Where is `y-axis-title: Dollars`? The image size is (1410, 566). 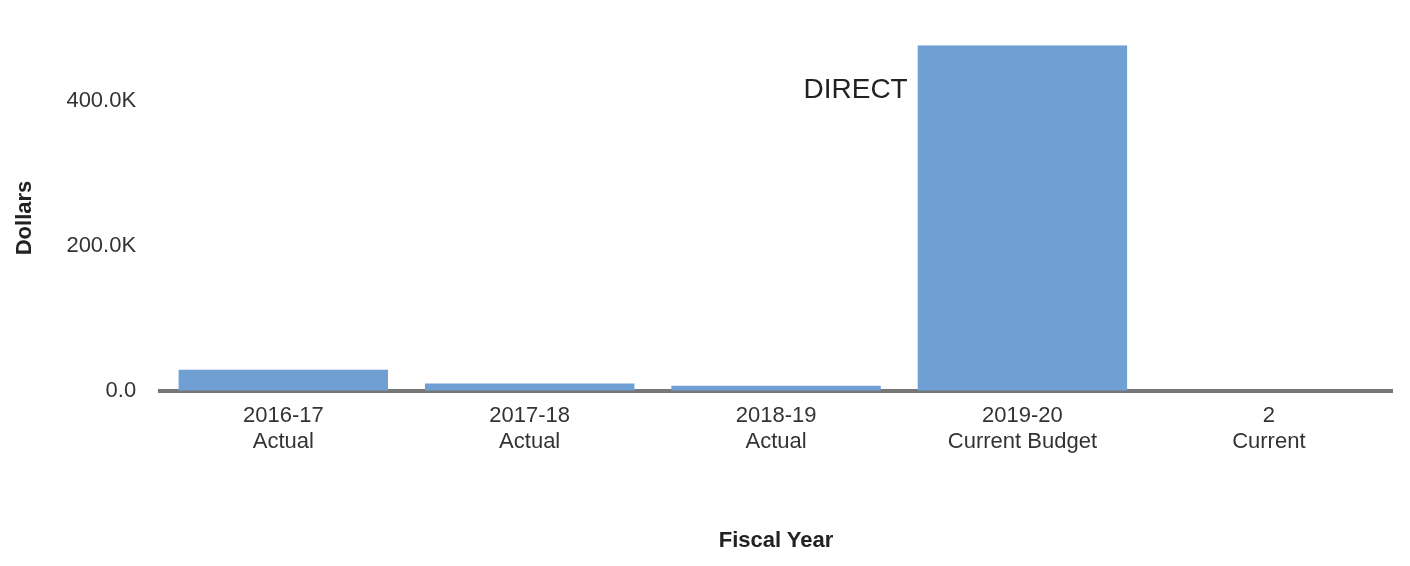
y-axis-title: Dollars is located at coordinates (24, 218).